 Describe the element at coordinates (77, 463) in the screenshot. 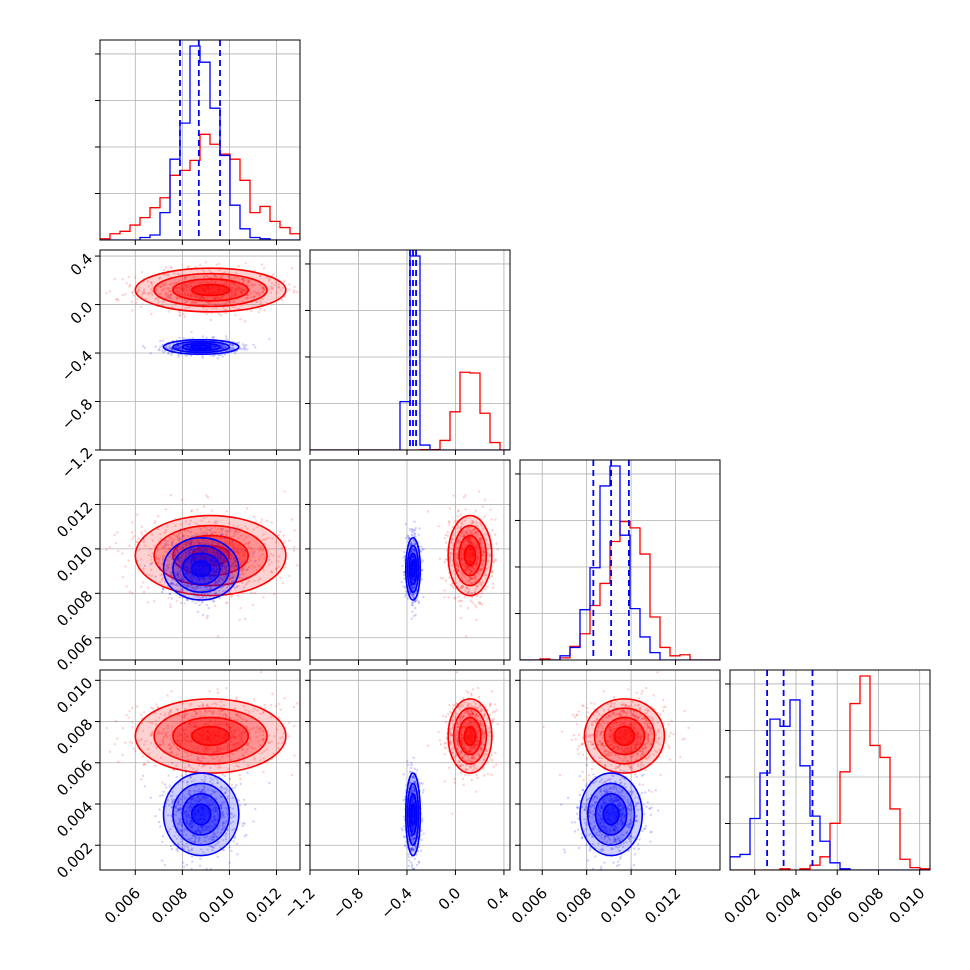

I see `y-tick-label: −1.2` at that location.